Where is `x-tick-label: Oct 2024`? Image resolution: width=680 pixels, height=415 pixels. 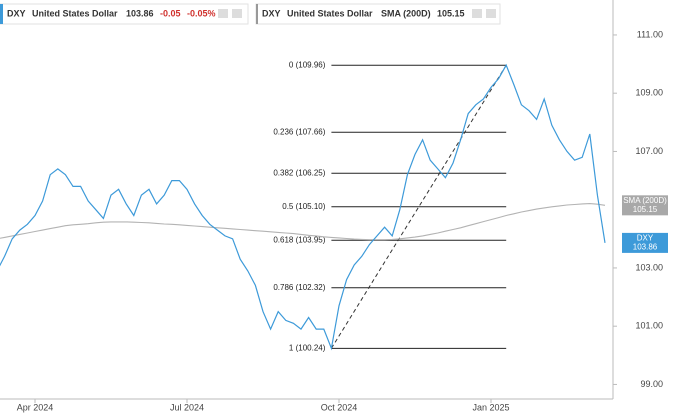
x-tick-label: Oct 2024 is located at coordinates (339, 407).